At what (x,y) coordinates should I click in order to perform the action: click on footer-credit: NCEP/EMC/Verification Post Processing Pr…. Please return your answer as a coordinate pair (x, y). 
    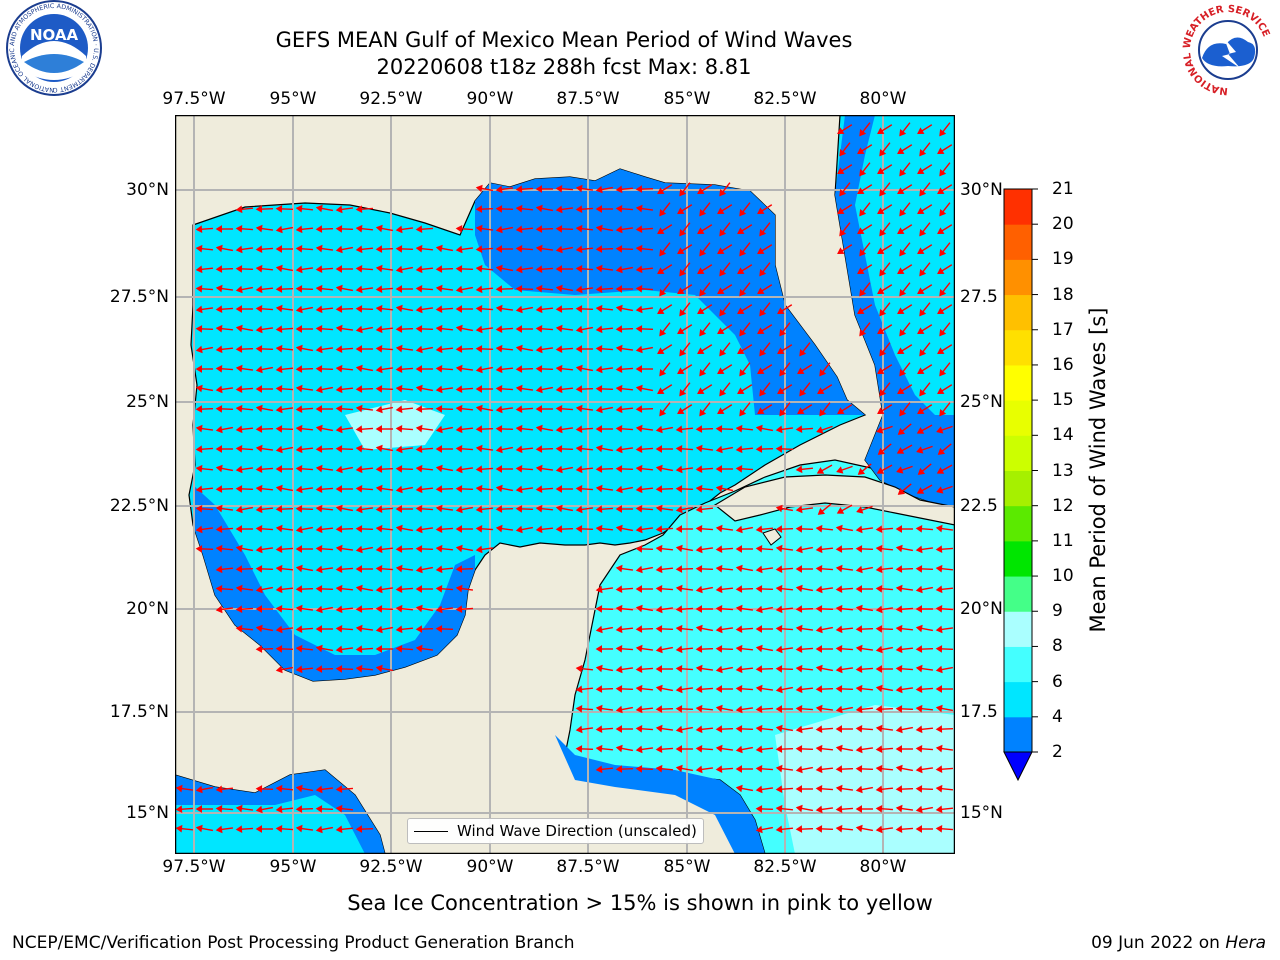
    Looking at the image, I should click on (293, 943).